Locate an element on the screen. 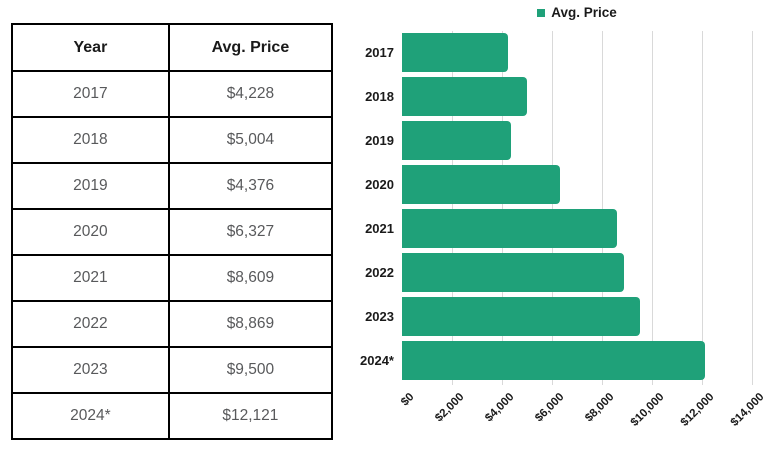 Image resolution: width=768 pixels, height=461 pixels. table-header-row: Year Avg. Price is located at coordinates (172, 47).